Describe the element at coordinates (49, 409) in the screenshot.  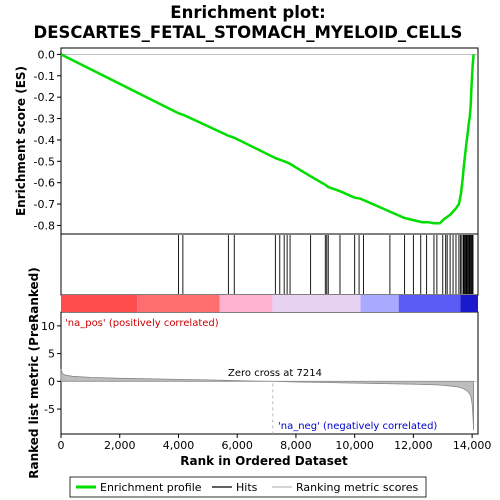
I see `metric-y-tick-label: -5` at that location.